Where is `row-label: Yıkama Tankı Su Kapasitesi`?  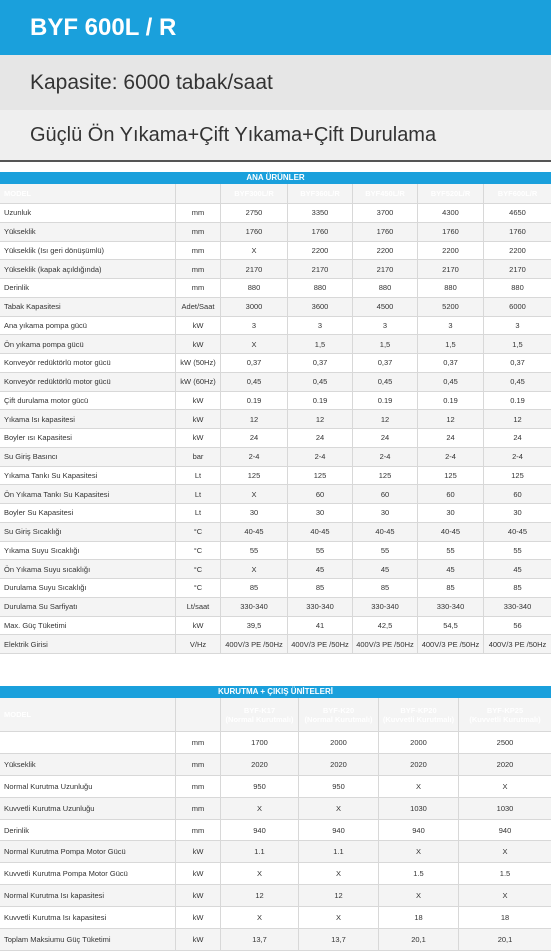
row-label: Yıkama Tankı Su Kapasitesi is located at coordinates (51, 475).